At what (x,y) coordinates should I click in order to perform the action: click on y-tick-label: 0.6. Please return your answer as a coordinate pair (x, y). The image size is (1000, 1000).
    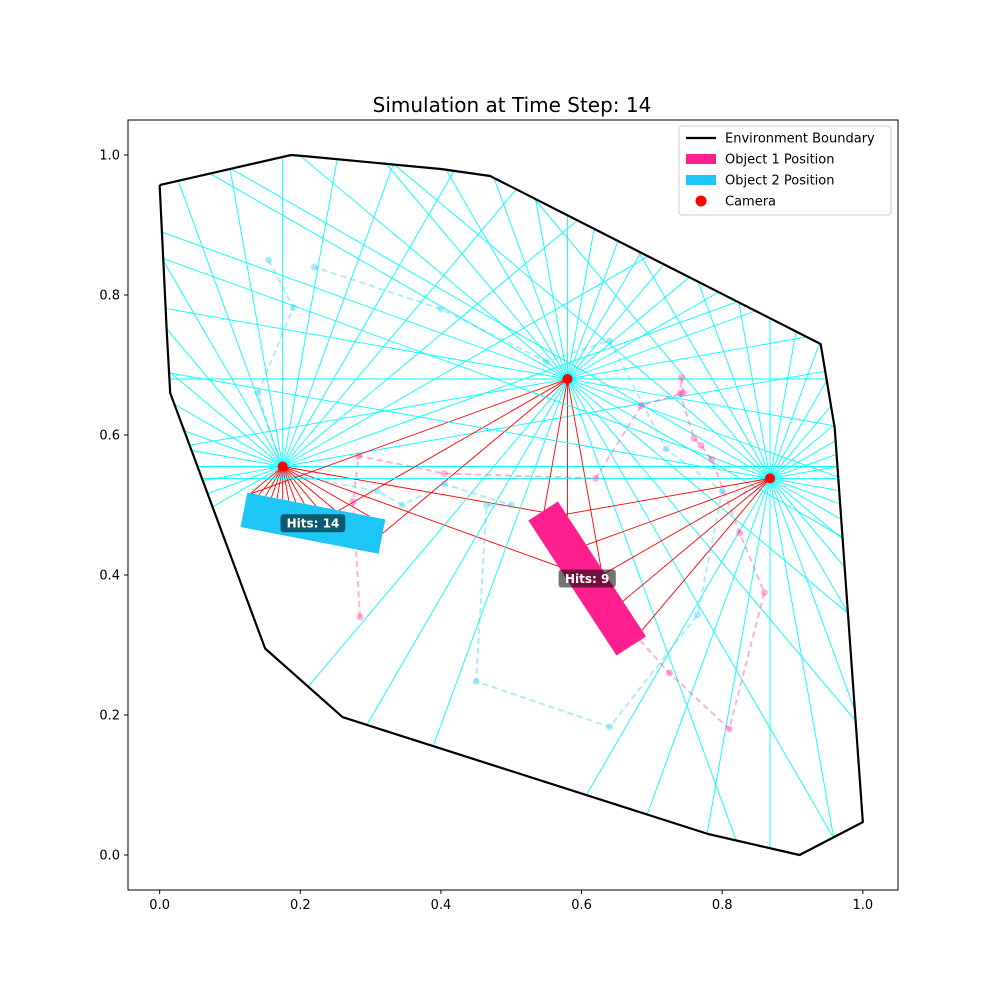
    Looking at the image, I should click on (109, 436).